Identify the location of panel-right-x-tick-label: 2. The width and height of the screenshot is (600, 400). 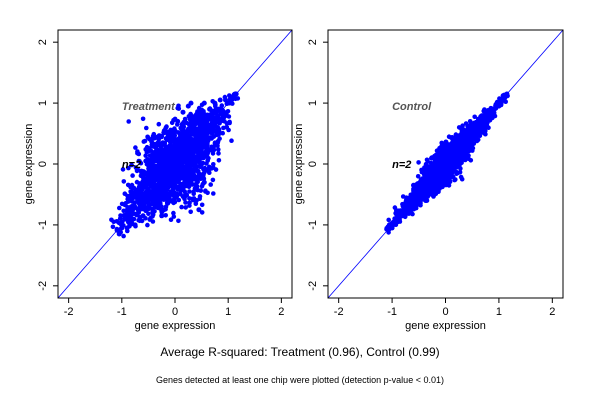
(552, 312).